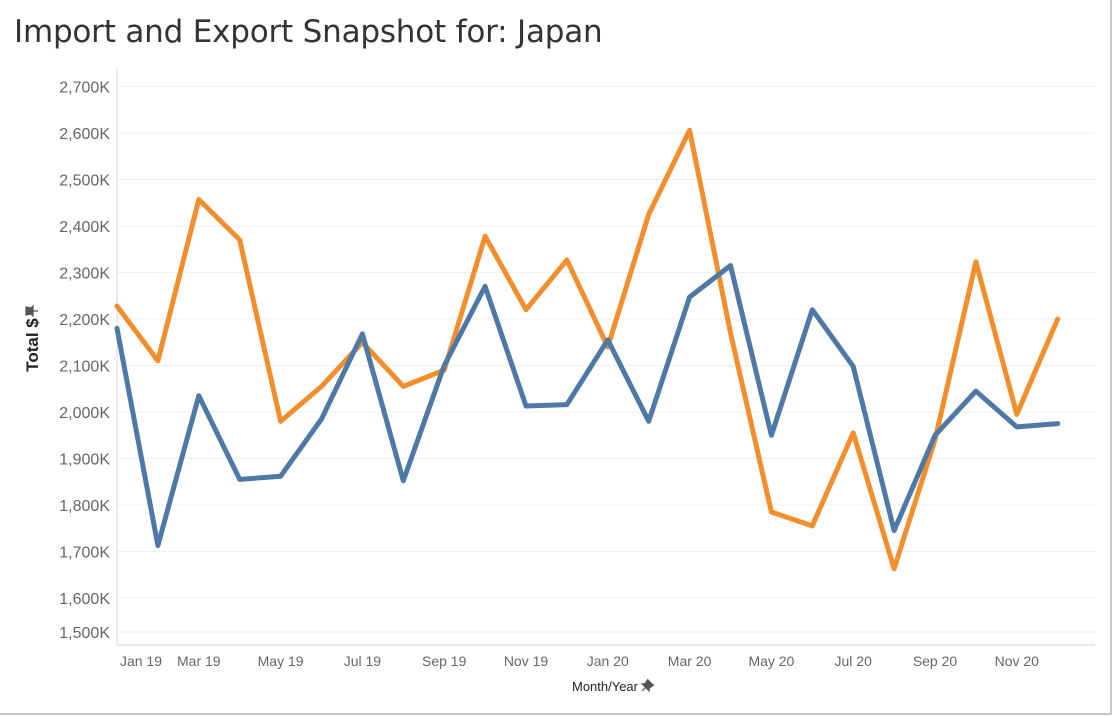  Describe the element at coordinates (84, 367) in the screenshot. I see `y-tick-label: 2,100K` at that location.